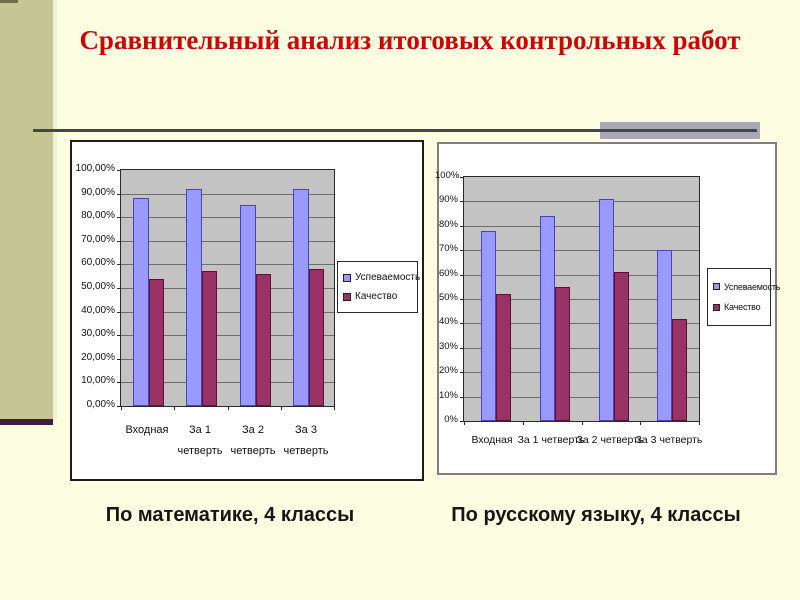  I want to click on y-axis-label: 60,00%, so click(98, 262).